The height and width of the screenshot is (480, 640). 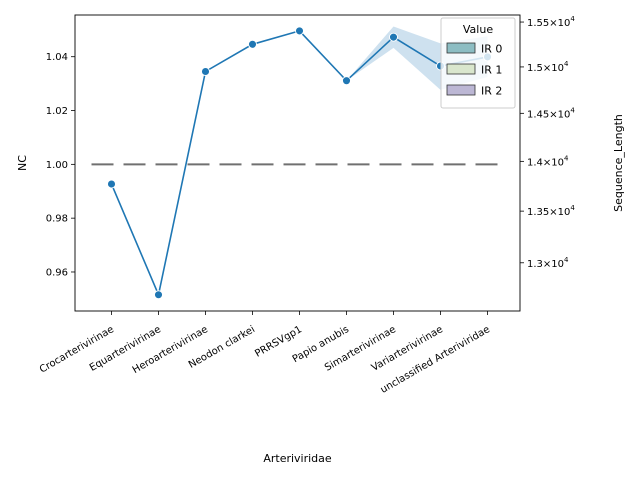 What do you see at coordinates (57, 57) in the screenshot?
I see `left-y-tick-label: 1.04` at bounding box center [57, 57].